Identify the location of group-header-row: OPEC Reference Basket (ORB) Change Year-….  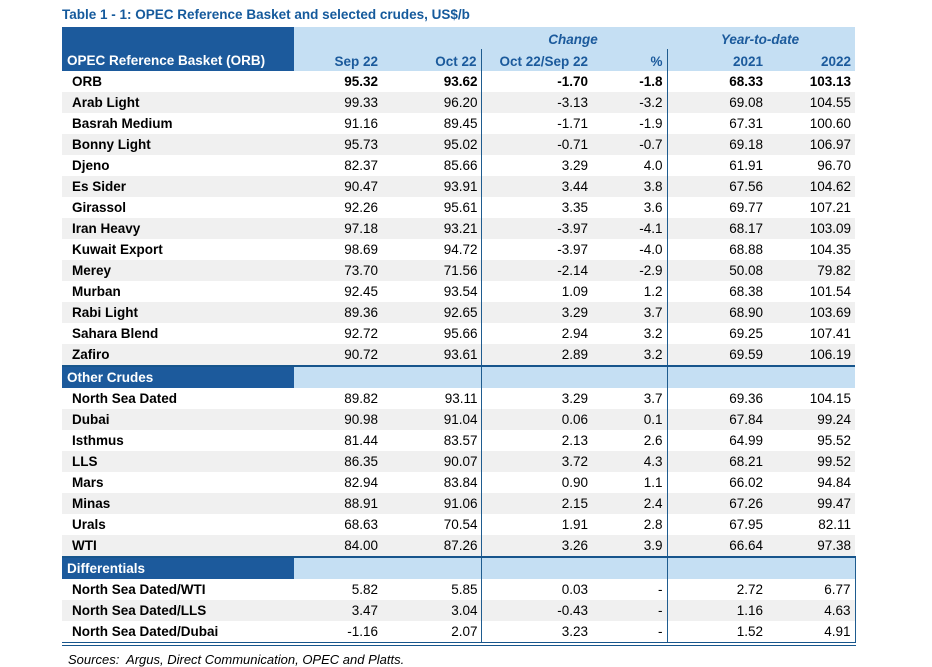
(459, 49).